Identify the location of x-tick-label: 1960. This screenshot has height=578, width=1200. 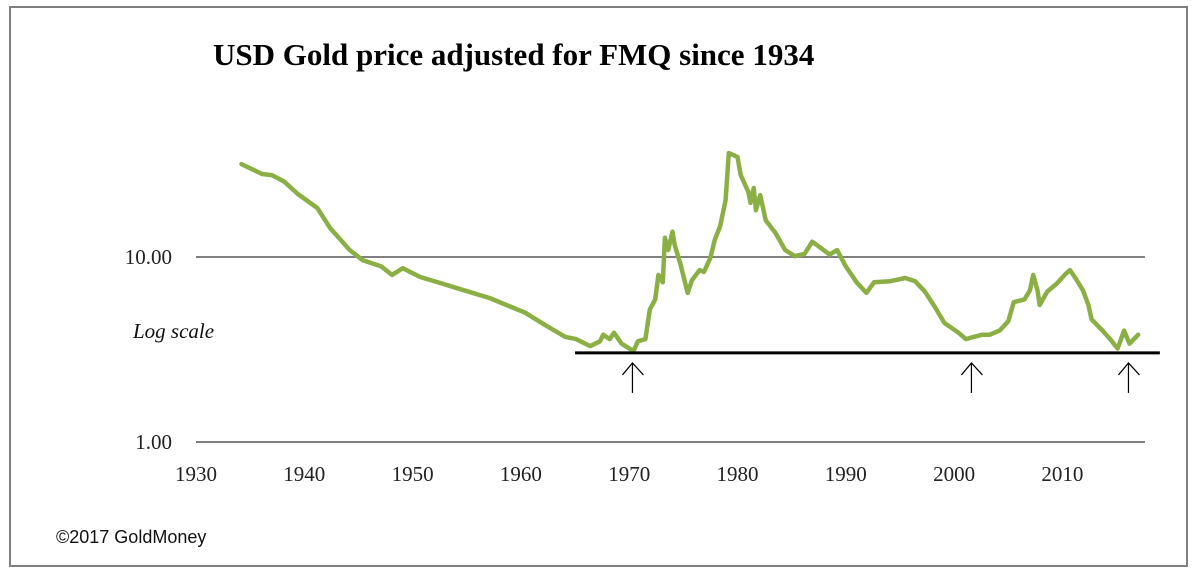
(521, 474).